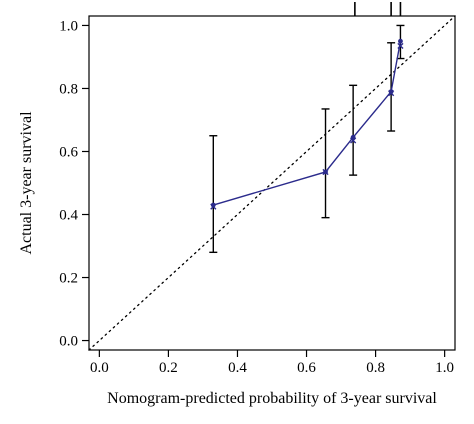  Describe the element at coordinates (400, 41) in the screenshot. I see `data-point` at that location.